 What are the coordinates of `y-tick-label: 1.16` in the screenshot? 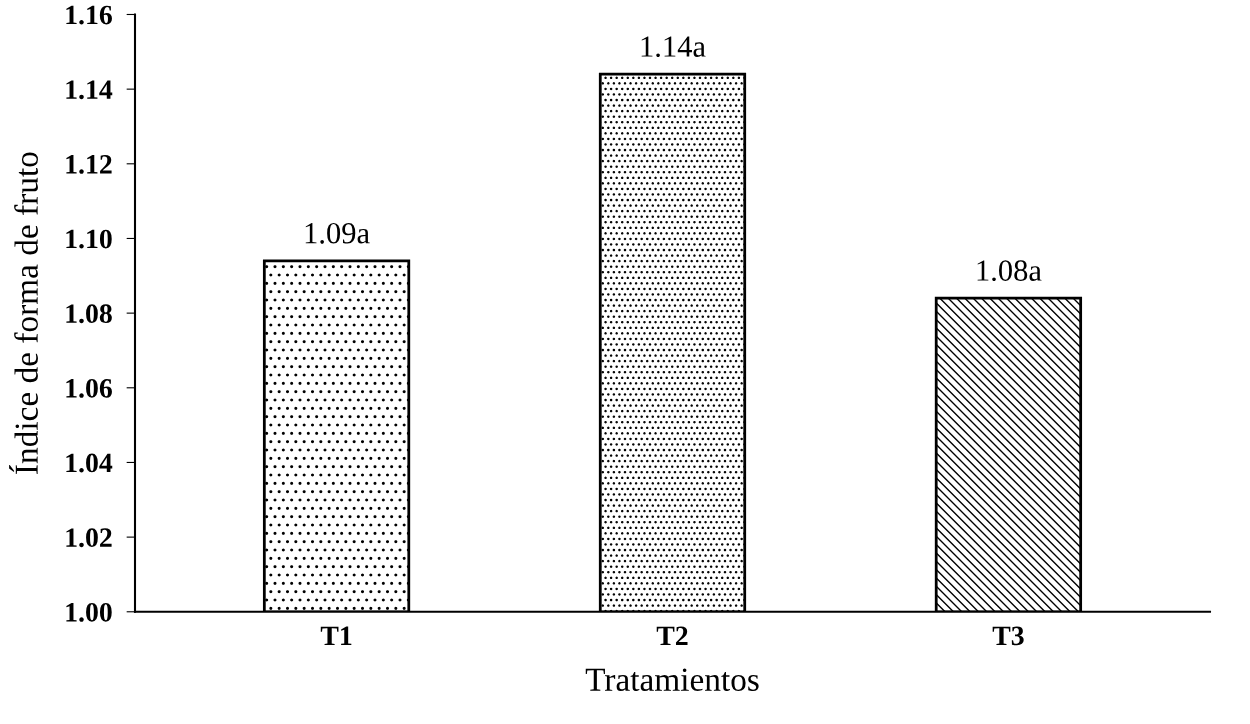 It's located at (89, 15).